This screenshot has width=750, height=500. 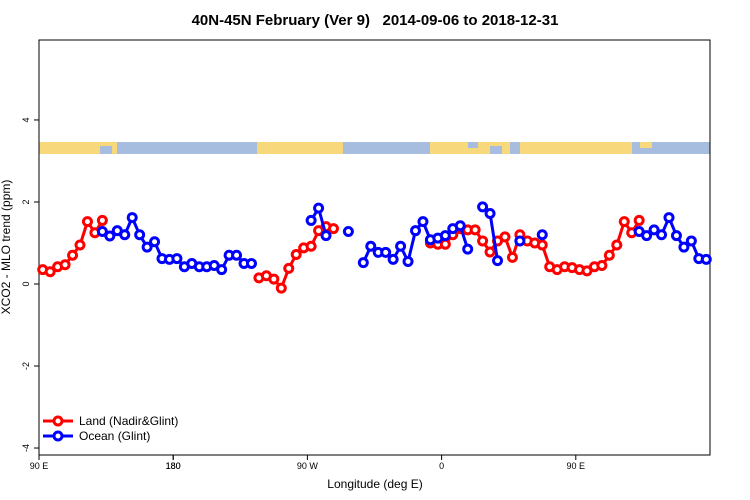 What do you see at coordinates (26, 119) in the screenshot?
I see `y-tick-label: 4` at bounding box center [26, 119].